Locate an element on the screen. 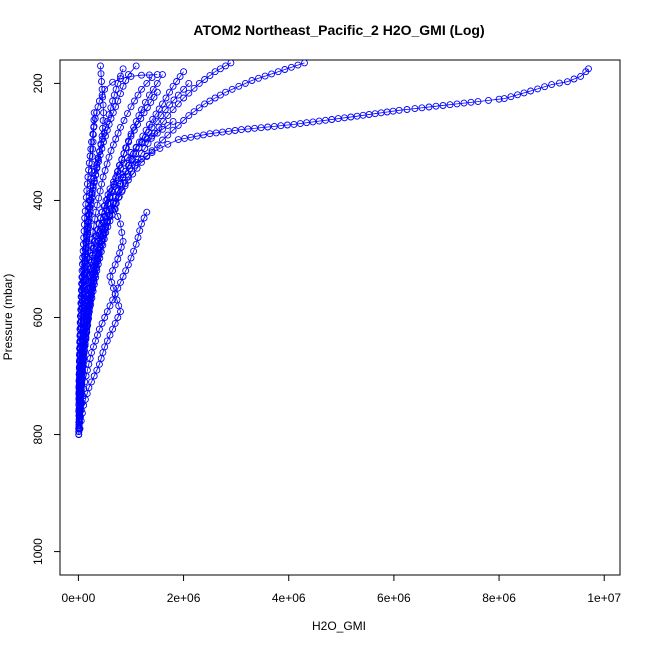 This screenshot has width=650, height=650. y-tick-label: 600 is located at coordinates (38, 317).